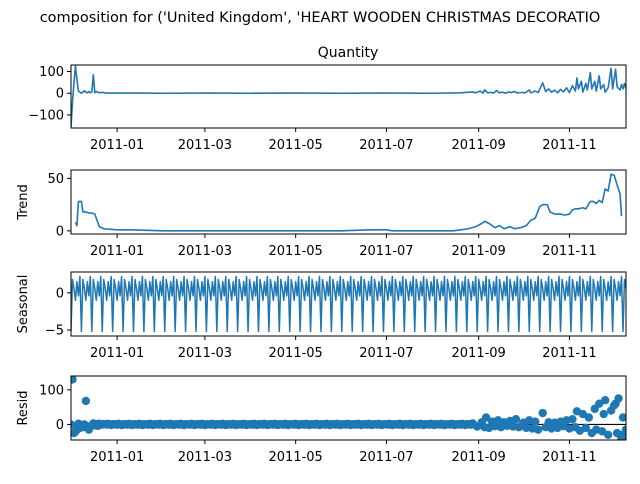  Describe the element at coordinates (117, 353) in the screenshot. I see `seasonal-x-tick-label: 2011-01` at that location.